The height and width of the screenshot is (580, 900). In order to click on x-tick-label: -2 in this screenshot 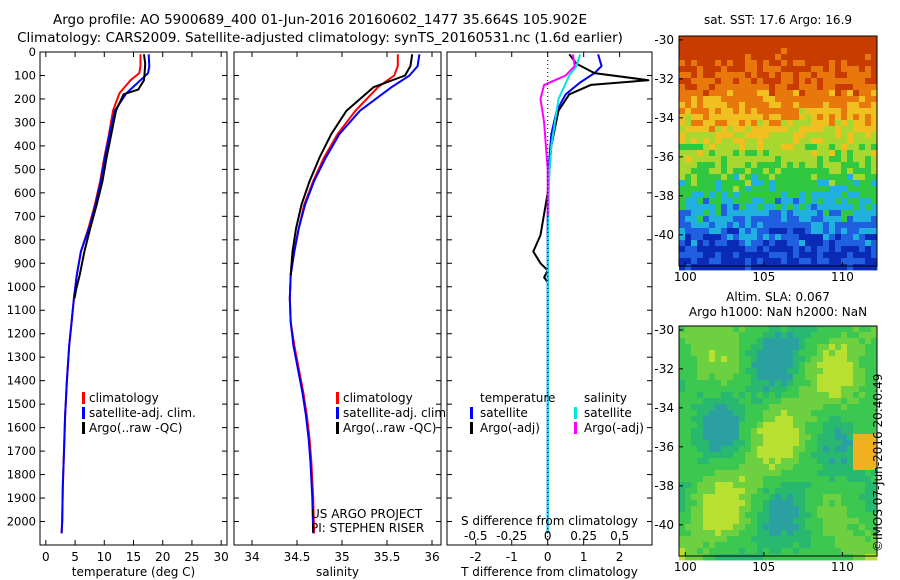, I will do `click(476, 557)`.